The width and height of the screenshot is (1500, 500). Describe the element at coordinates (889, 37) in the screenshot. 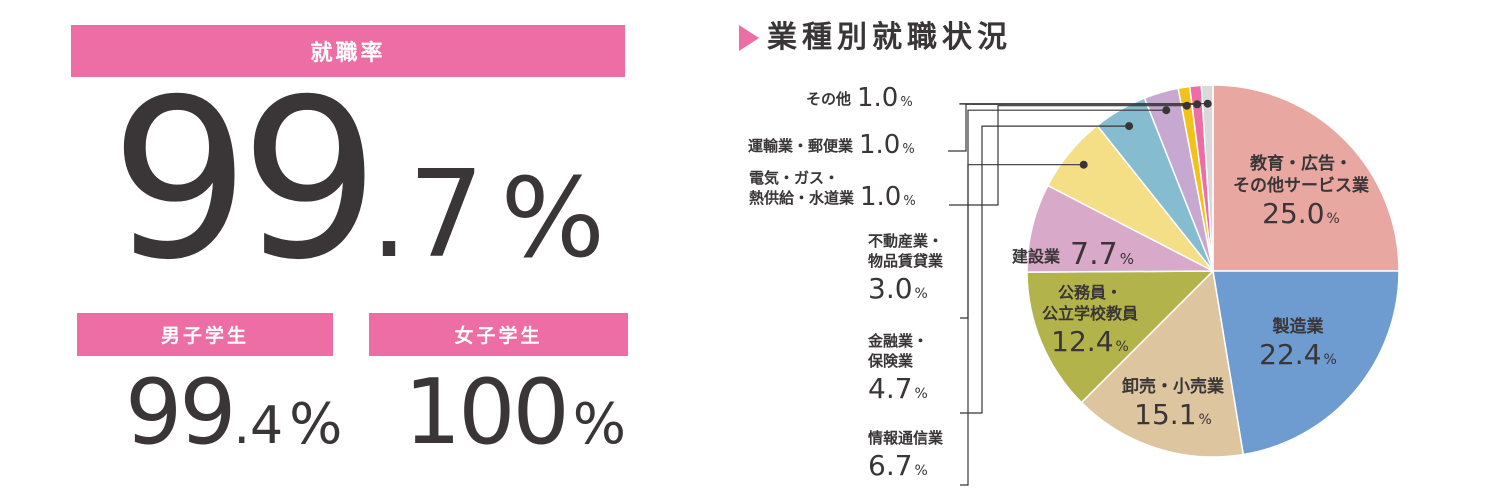

I see `chart-title-text: 業種別就職状況` at that location.